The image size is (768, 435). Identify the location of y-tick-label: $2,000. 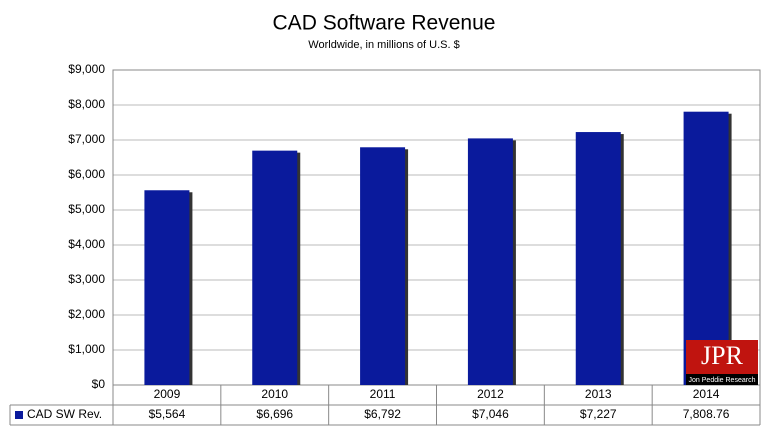
(86, 314).